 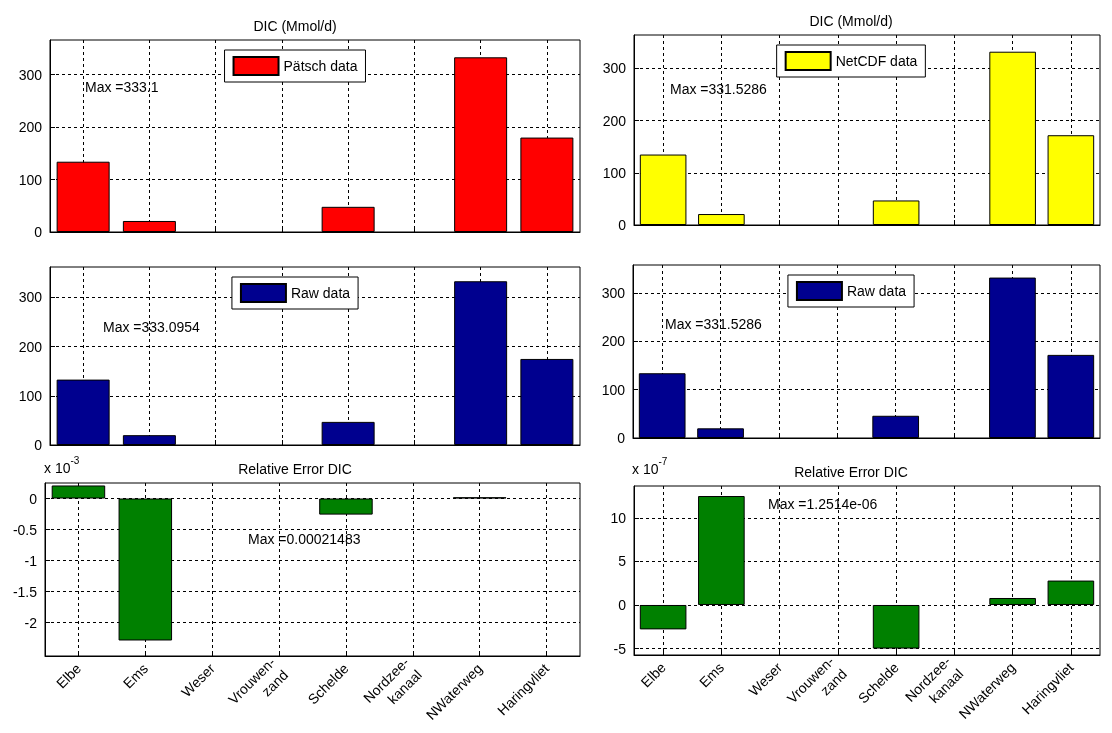 I want to click on annotation: Max =1.2514e-06, so click(x=823, y=504).